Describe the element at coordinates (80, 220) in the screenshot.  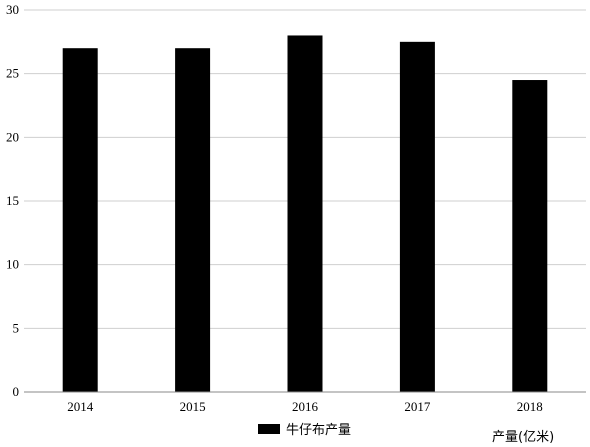
I see `bar-2014` at that location.